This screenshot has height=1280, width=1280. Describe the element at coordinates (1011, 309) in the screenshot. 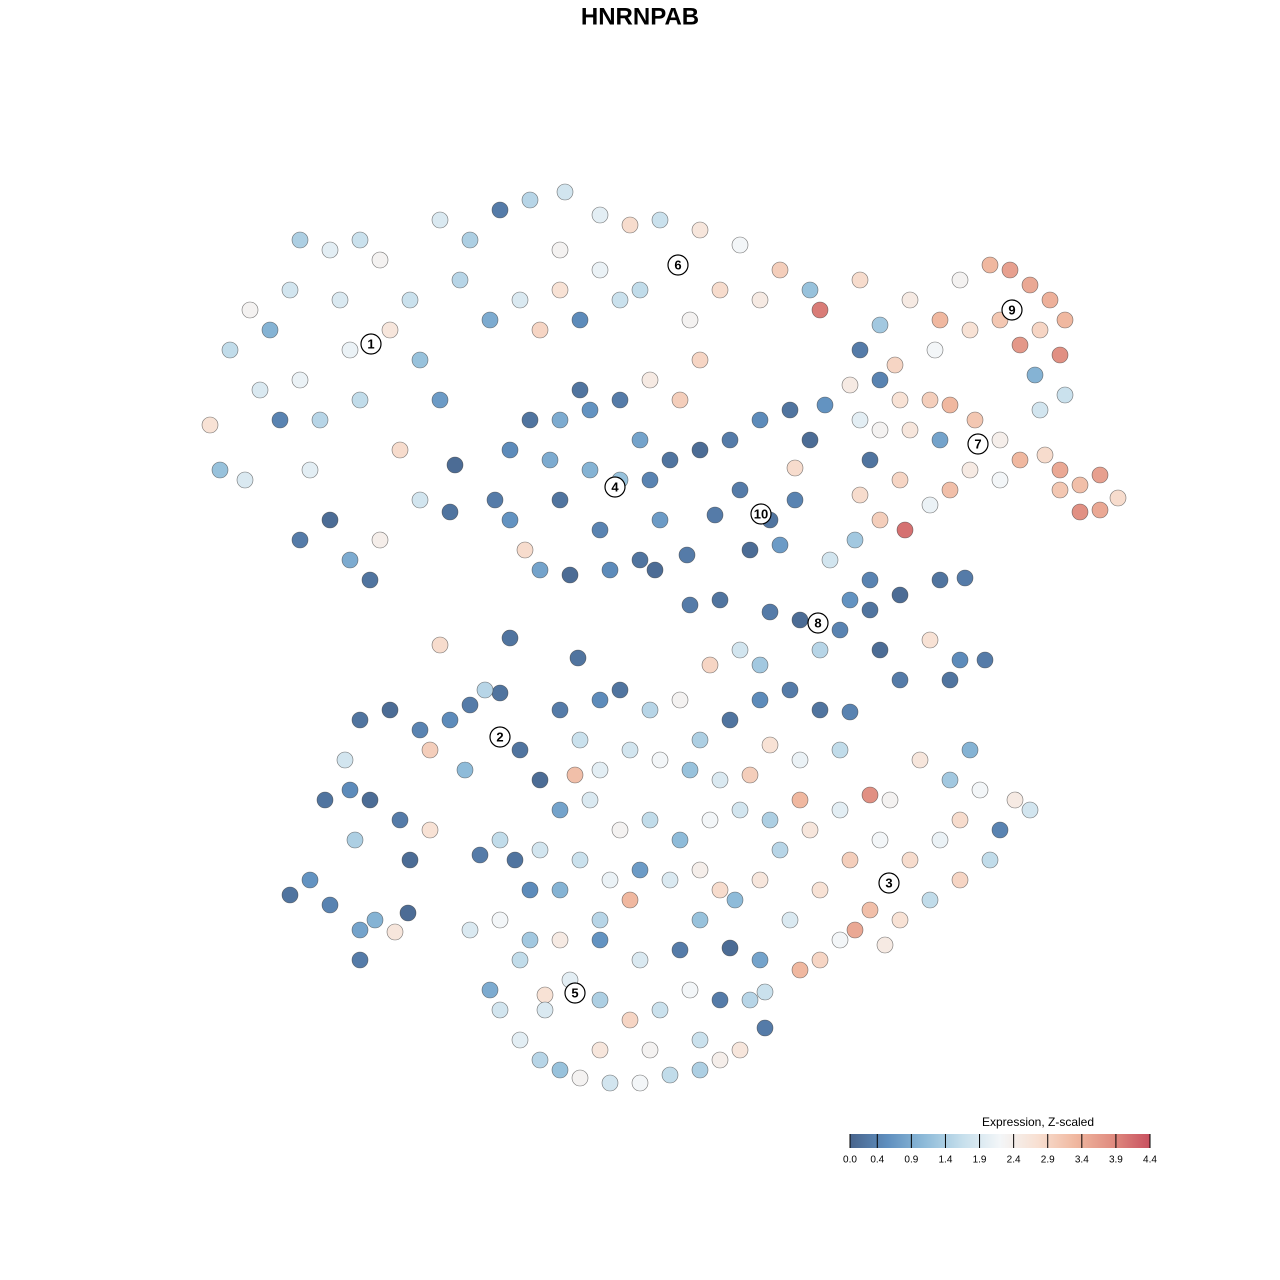

I see `cluster-label: 9` at that location.